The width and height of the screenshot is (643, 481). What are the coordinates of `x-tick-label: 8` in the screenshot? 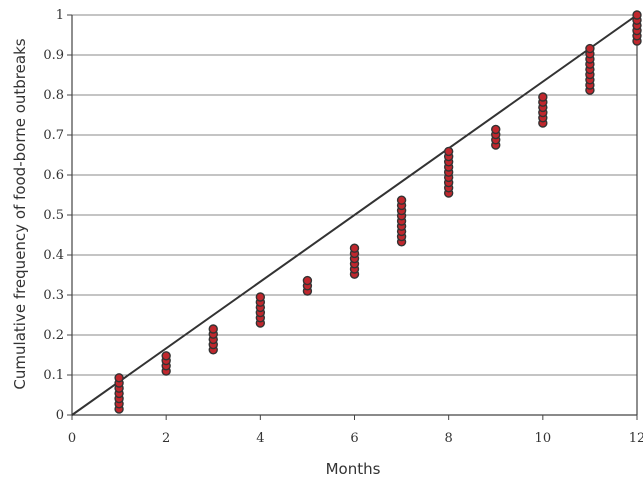 It's located at (449, 438).